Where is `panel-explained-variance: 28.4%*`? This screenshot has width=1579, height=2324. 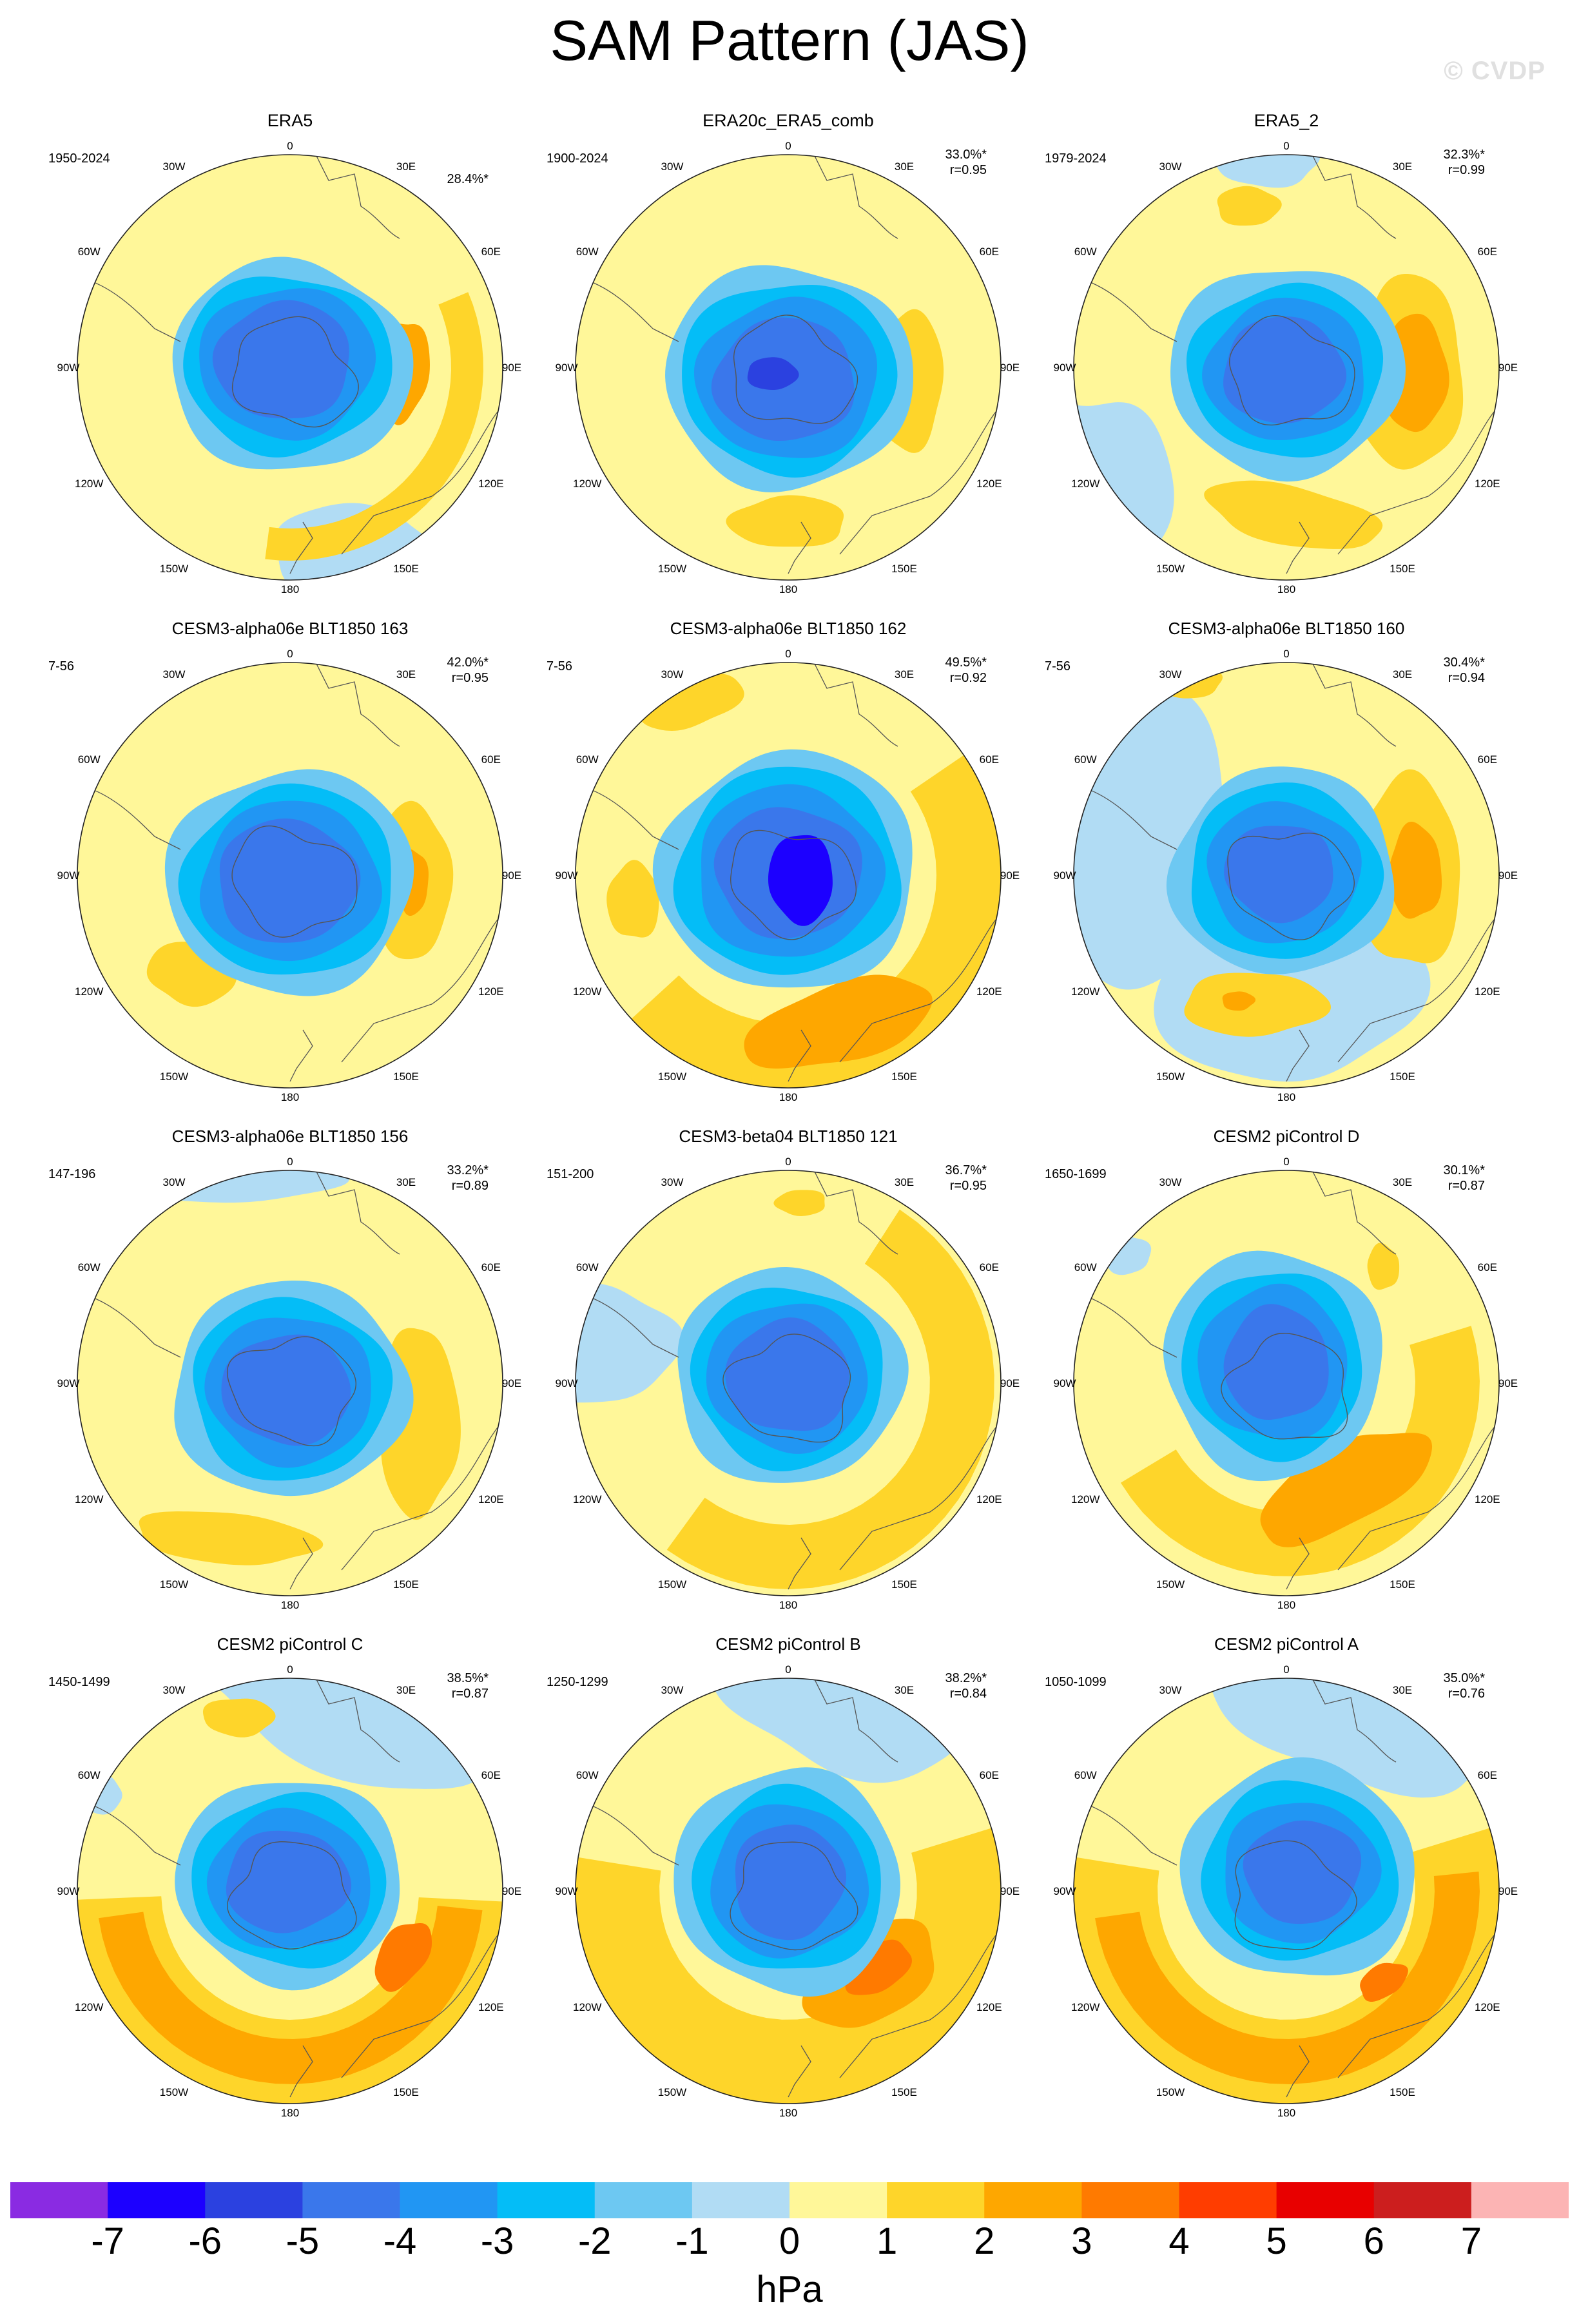
panel-explained-variance: 28.4%* is located at coordinates (468, 179).